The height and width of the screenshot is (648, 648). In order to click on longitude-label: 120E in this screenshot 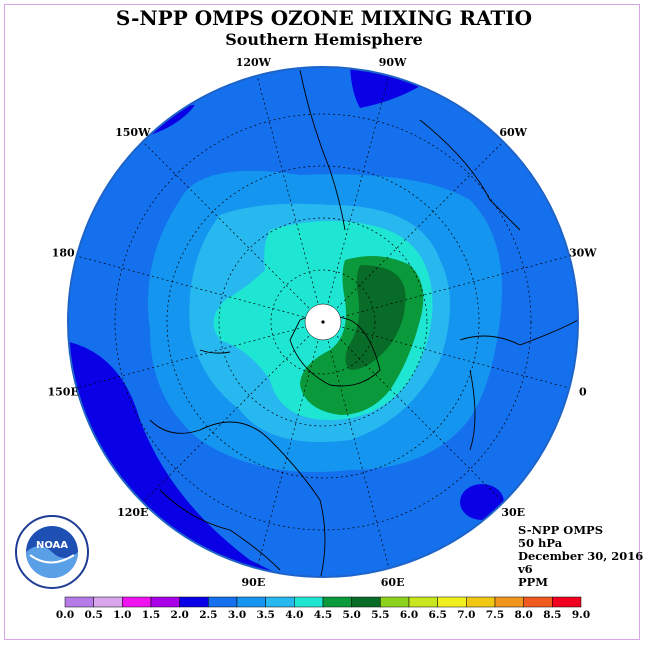, I will do `click(132, 512)`.